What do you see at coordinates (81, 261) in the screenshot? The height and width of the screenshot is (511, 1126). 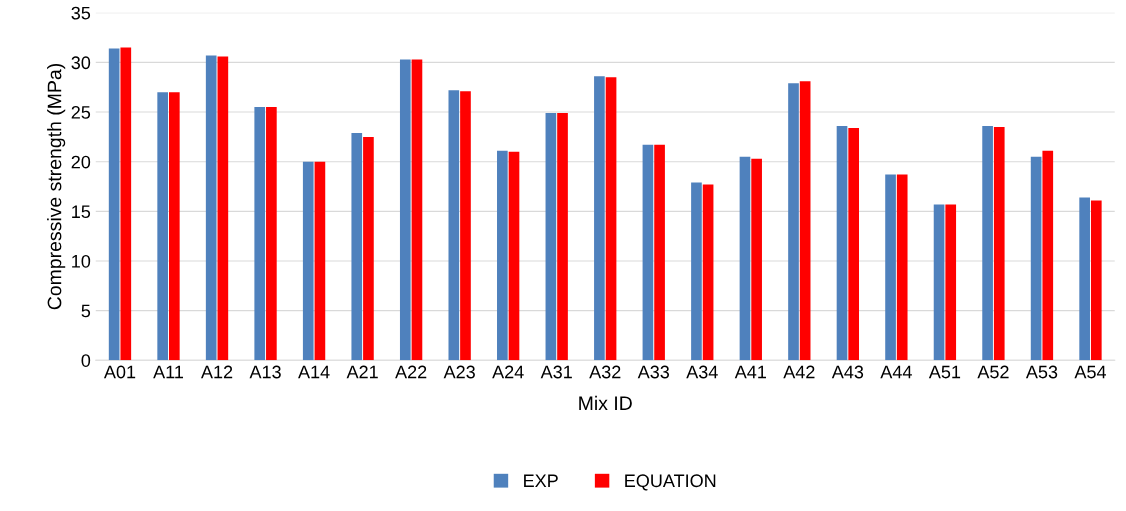 I see `y-tick-label: 10` at bounding box center [81, 261].